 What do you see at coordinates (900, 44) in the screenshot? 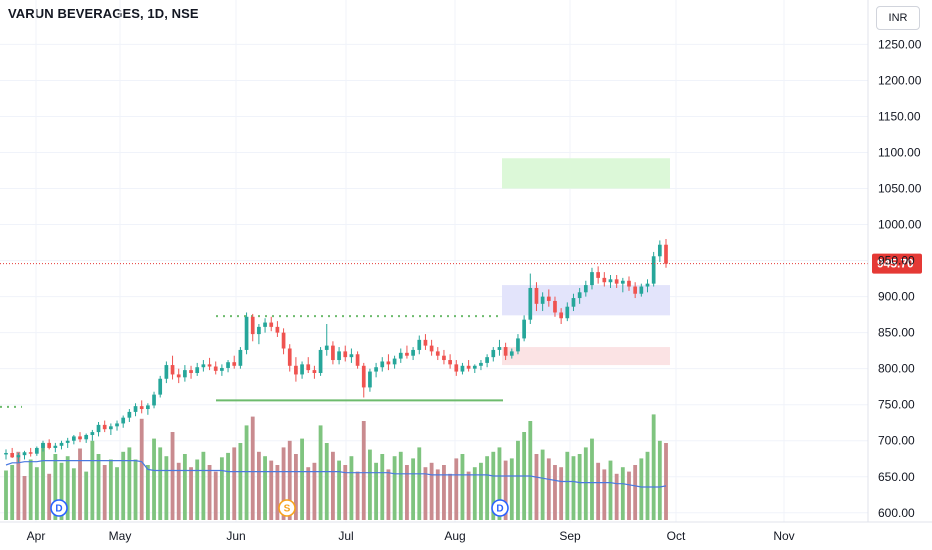
I see `y-tick-label: 1250.00` at bounding box center [900, 44].